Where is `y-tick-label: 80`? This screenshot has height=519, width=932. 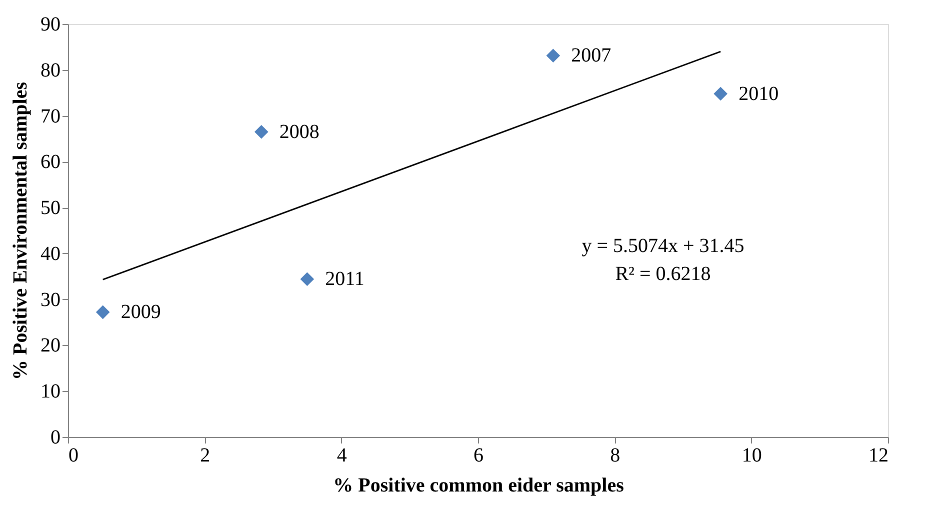 y-tick-label: 80 is located at coordinates (50, 70).